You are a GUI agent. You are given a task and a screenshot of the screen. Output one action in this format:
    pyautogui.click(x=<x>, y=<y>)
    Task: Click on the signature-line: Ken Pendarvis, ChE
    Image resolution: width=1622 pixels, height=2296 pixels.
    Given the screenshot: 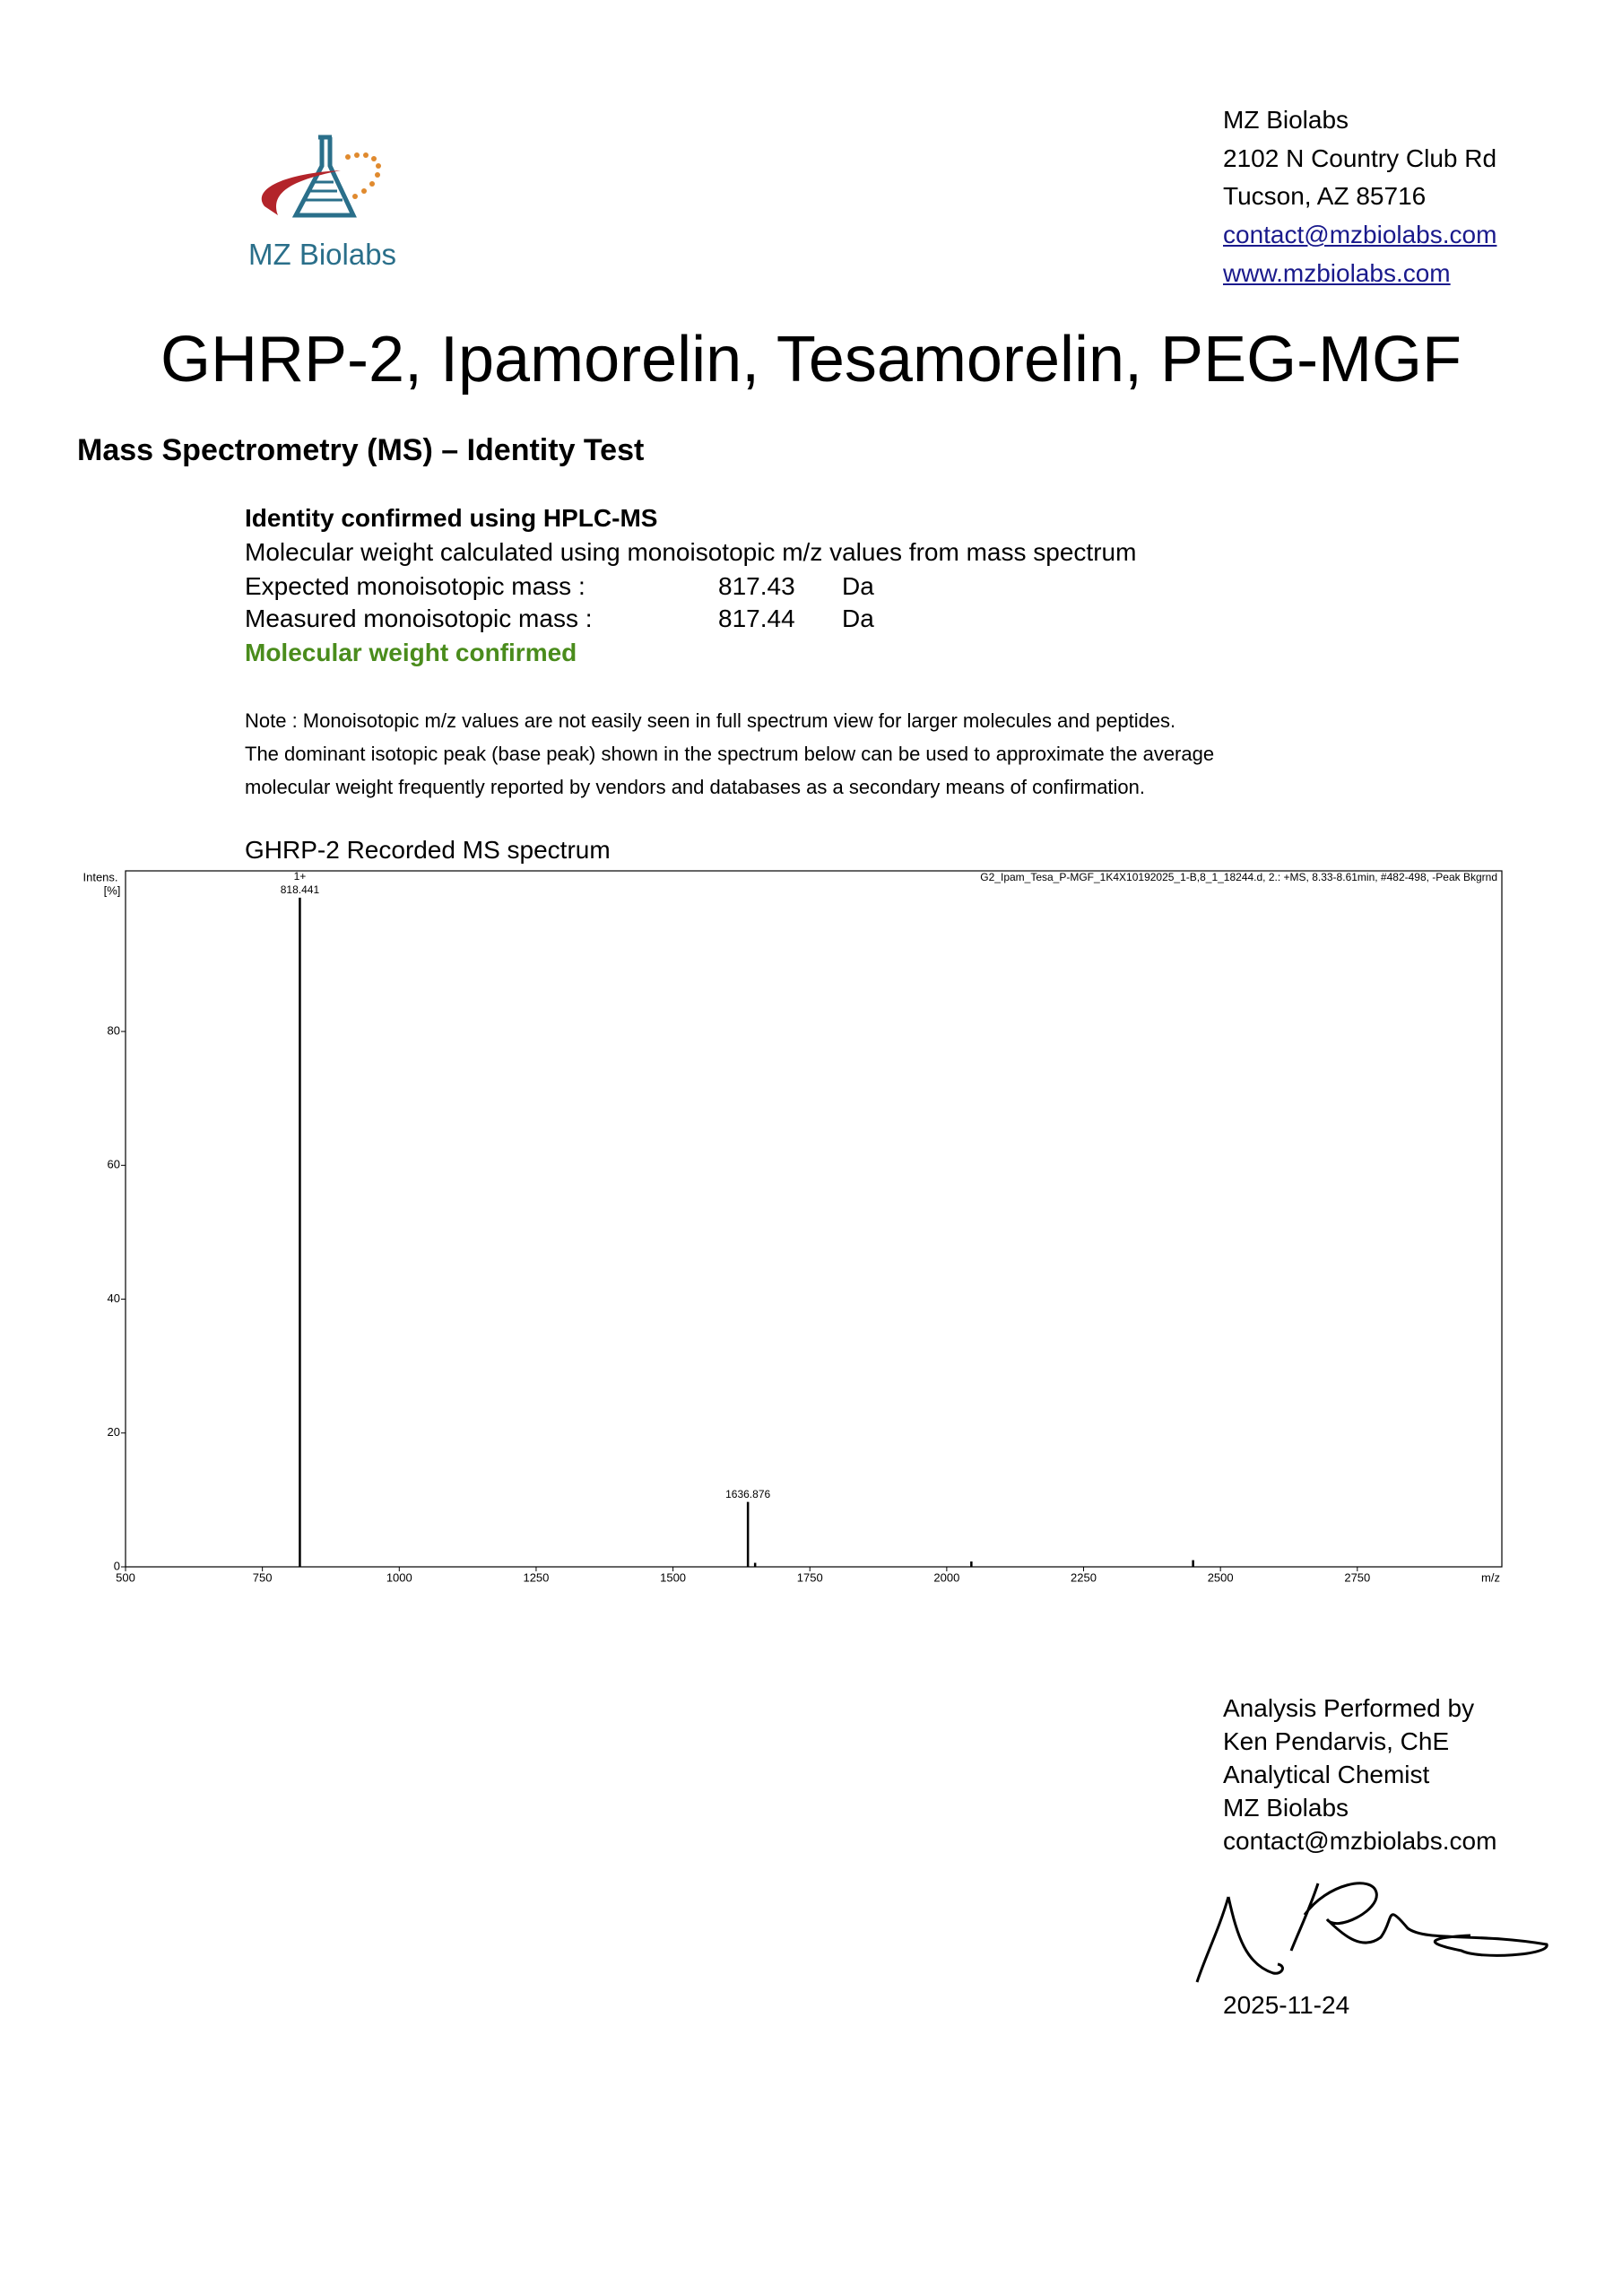 What is the action you would take?
    pyautogui.click(x=1336, y=1741)
    